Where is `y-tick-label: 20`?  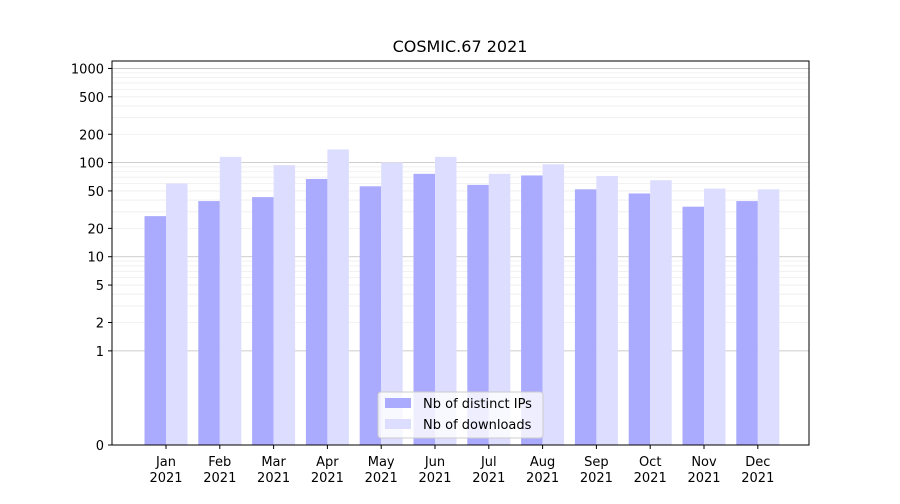 y-tick-label: 20 is located at coordinates (95, 229).